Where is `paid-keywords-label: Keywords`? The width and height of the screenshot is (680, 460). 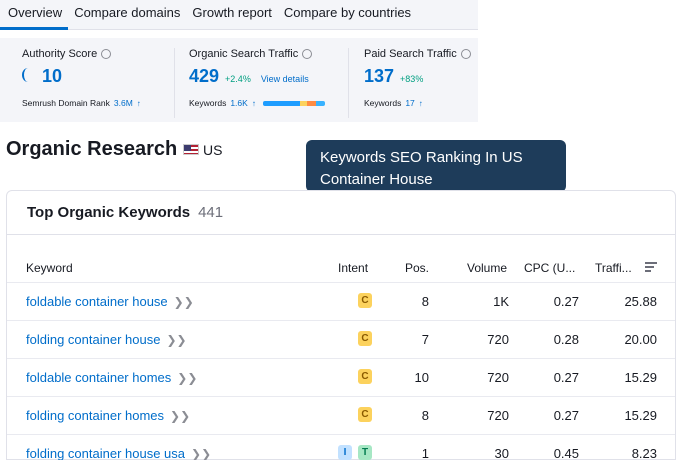 paid-keywords-label: Keywords is located at coordinates (383, 103).